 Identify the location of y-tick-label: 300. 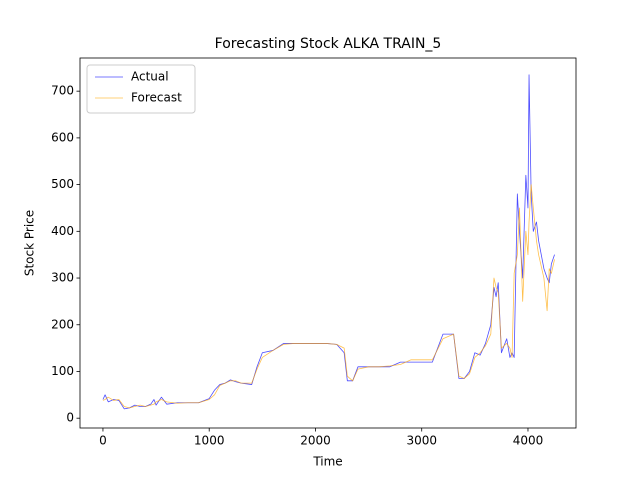
(62, 278).